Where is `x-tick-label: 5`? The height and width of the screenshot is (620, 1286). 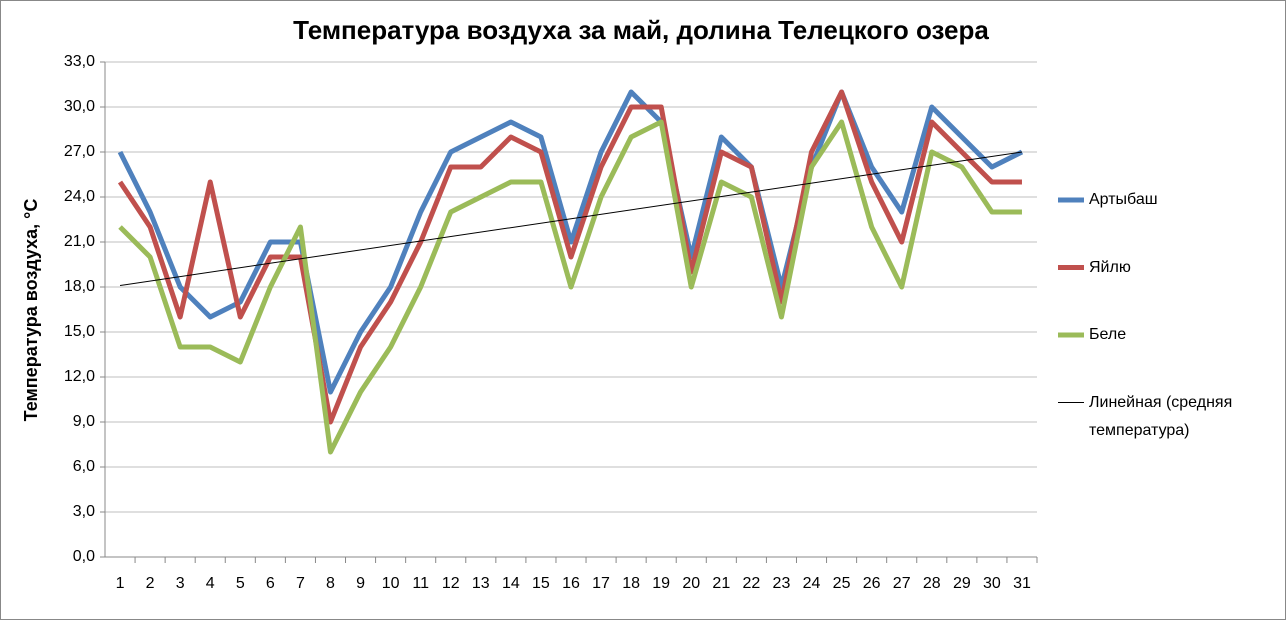
x-tick-label: 5 is located at coordinates (240, 583).